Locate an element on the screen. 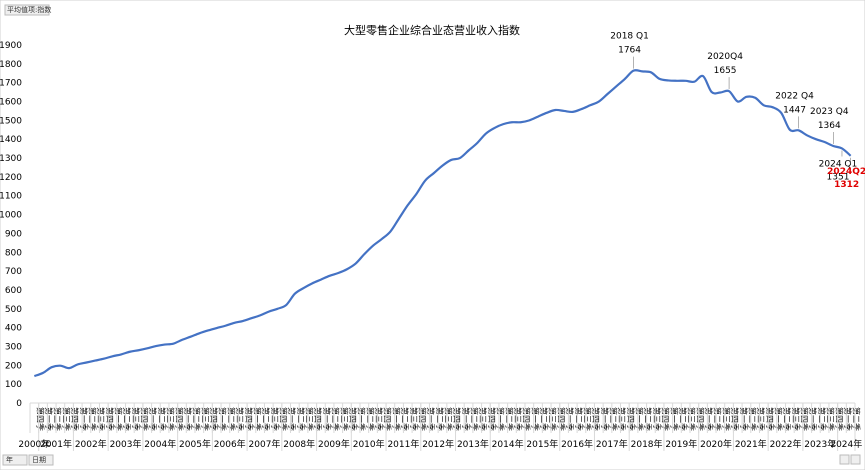  annotation-label: 2022 Q4 is located at coordinates (794, 96).